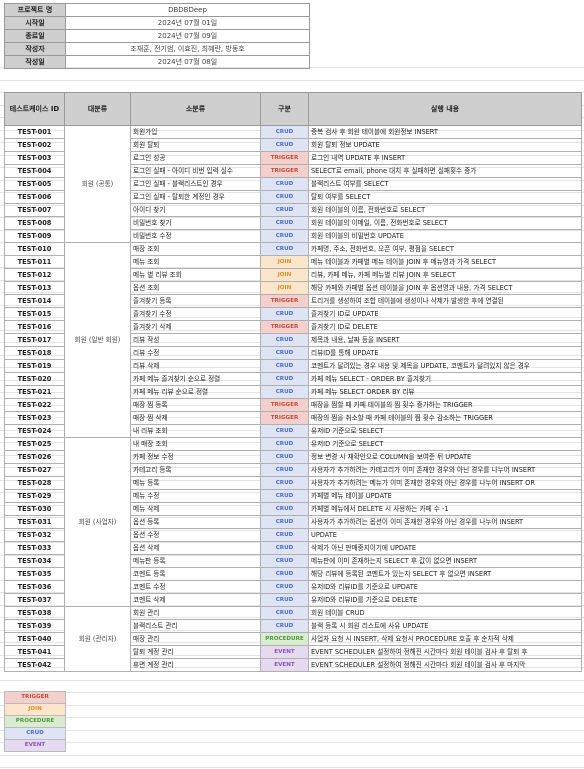 The width and height of the screenshot is (584, 769). I want to click on minor-category-cell: 메뉴 삭제, so click(195, 509).